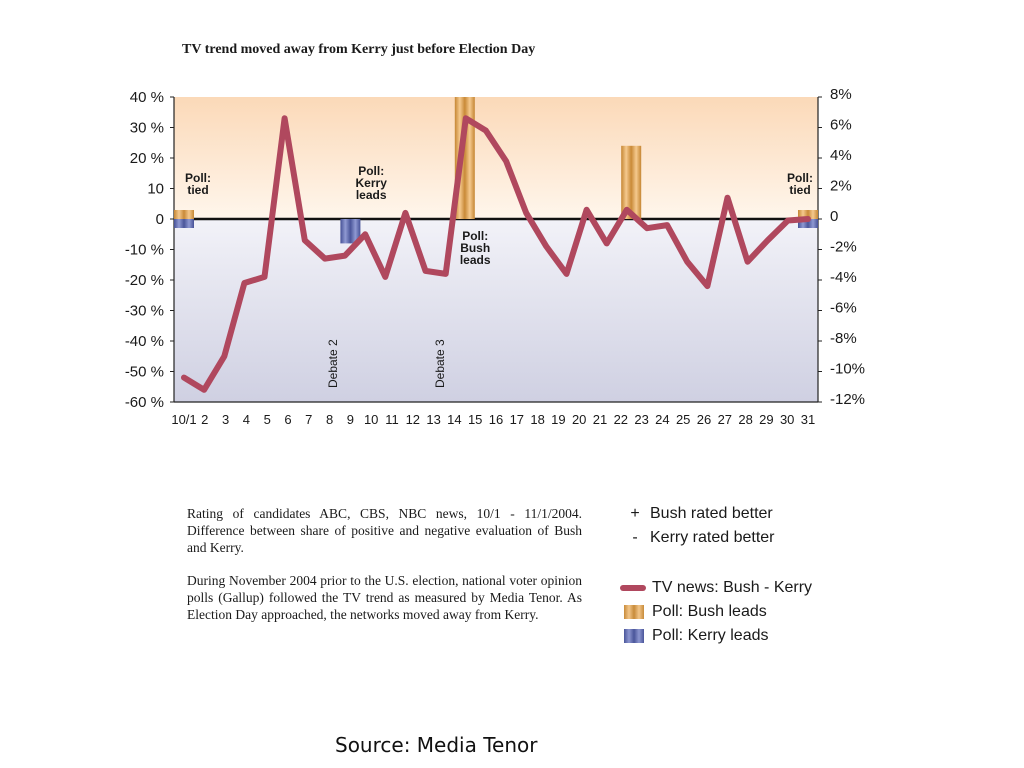 Image resolution: width=1024 pixels, height=768 pixels. Describe the element at coordinates (496, 158) in the screenshot. I see `positive-background` at that location.